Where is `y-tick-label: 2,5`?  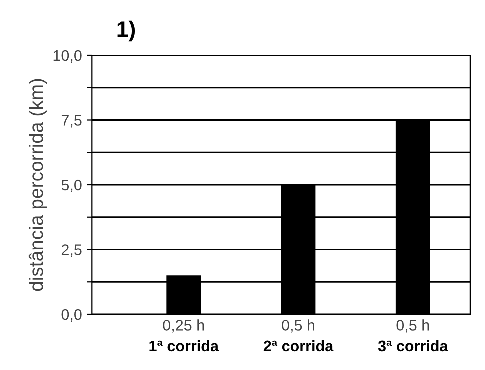 y-tick-label: 2,5 is located at coordinates (72, 251).